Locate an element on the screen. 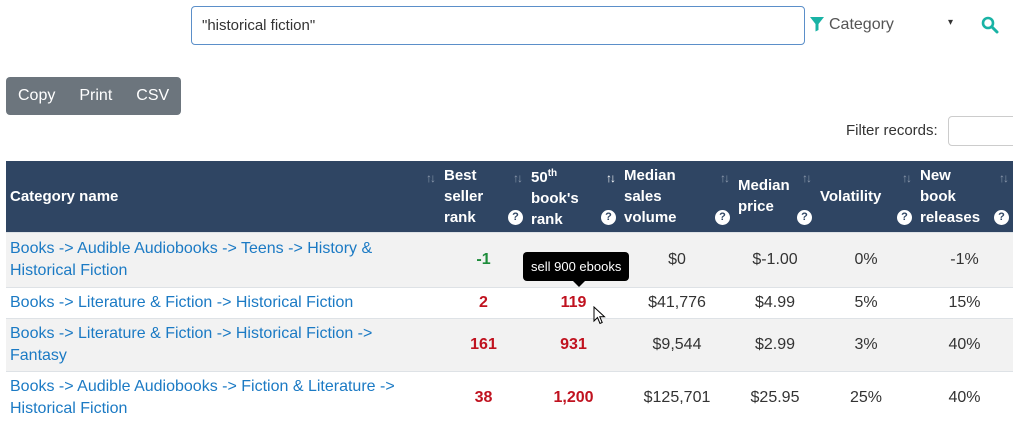  filter-icon is located at coordinates (817, 24).